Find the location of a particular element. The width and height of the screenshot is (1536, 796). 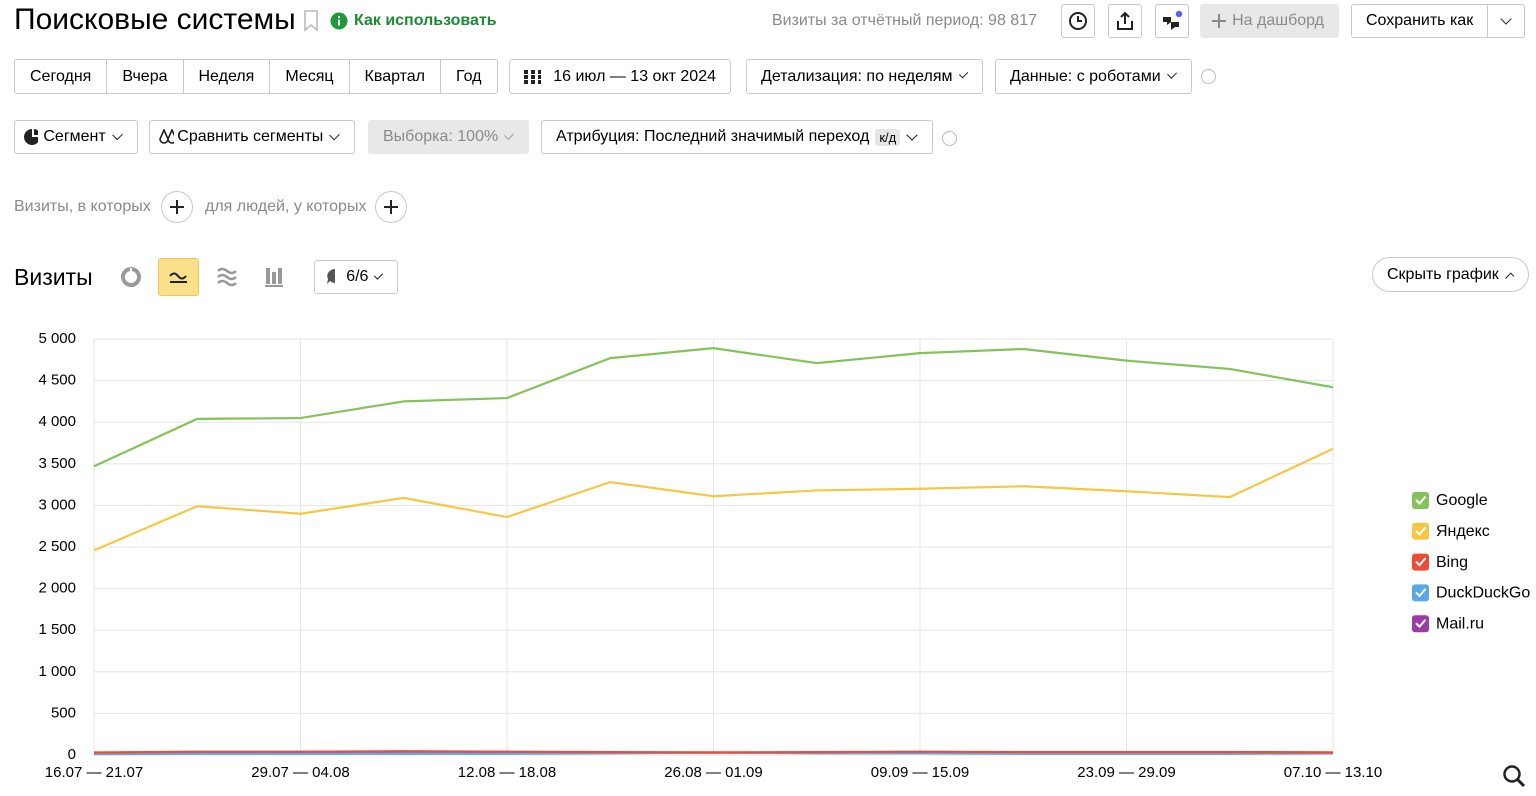

save-as-button: Сохранить как is located at coordinates (1419, 21).